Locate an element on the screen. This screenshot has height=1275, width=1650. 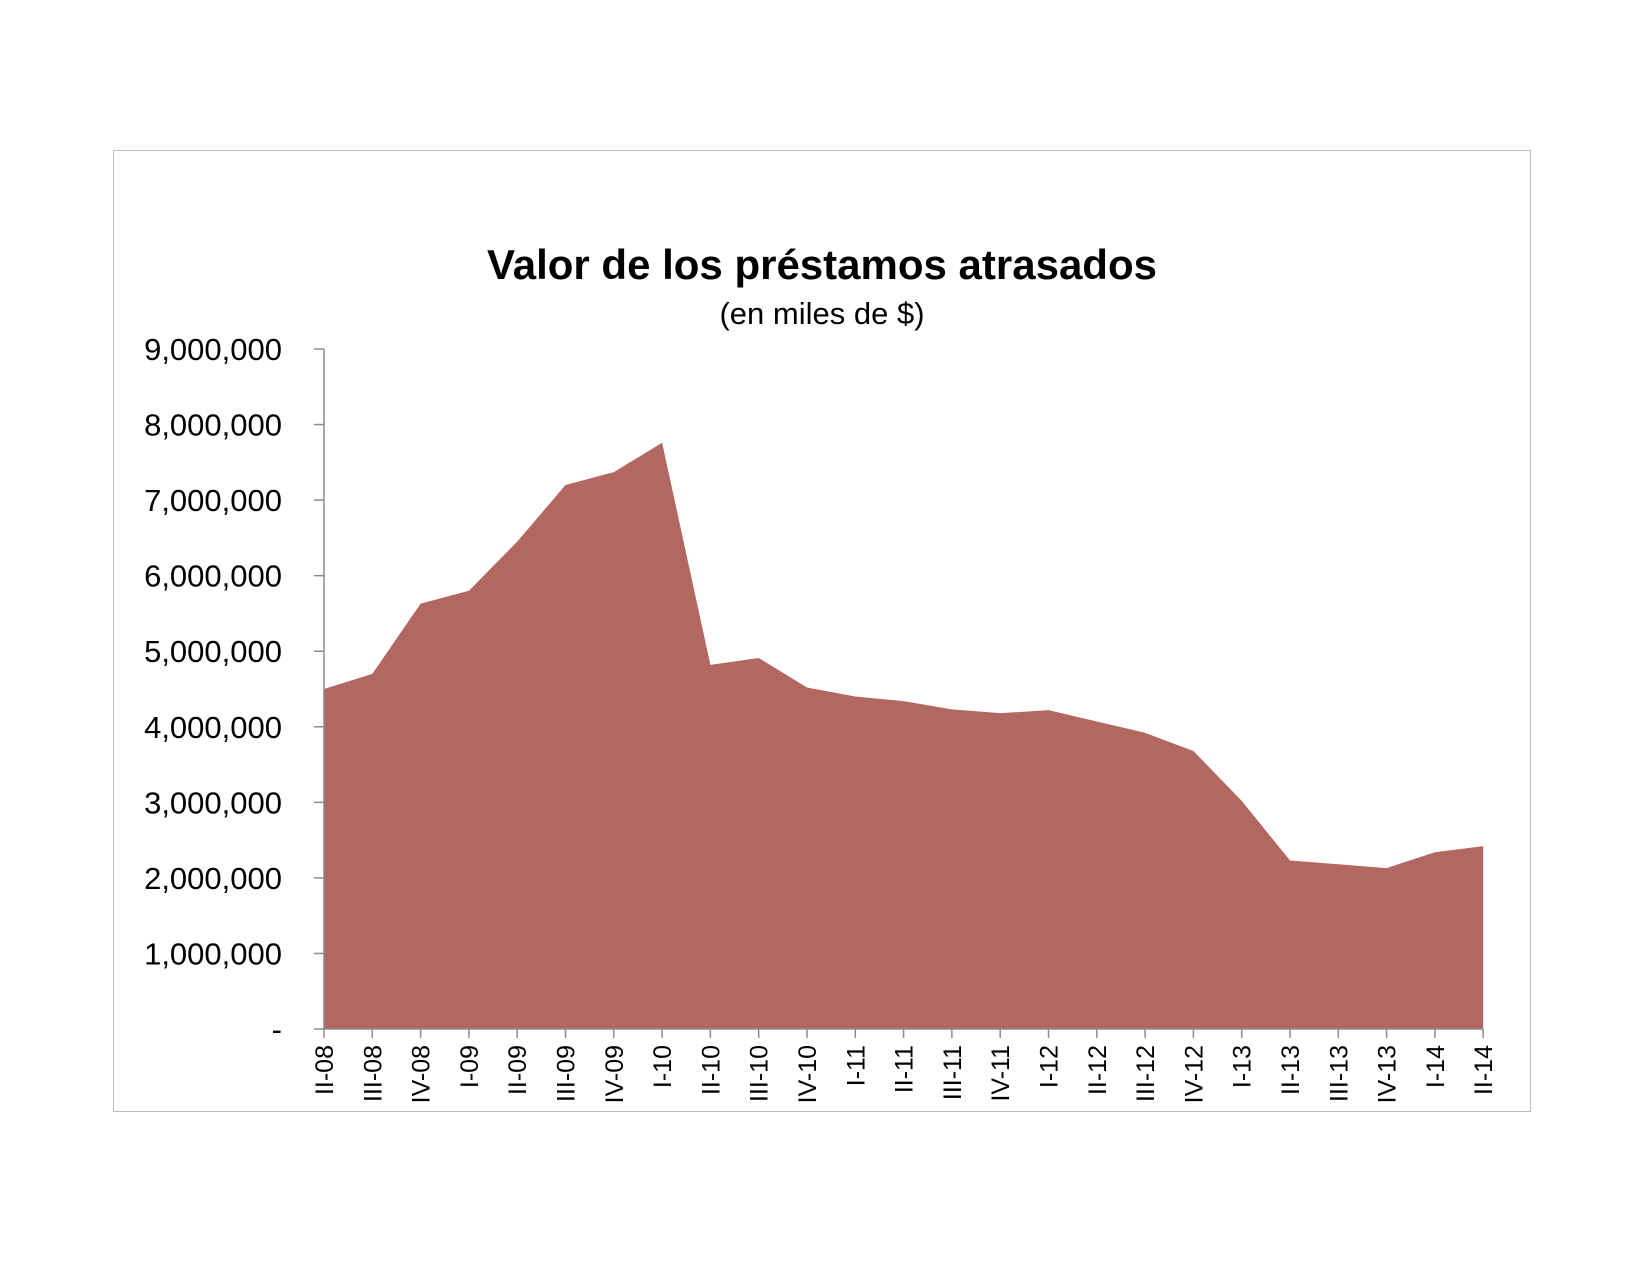
x-tick-label: II-09 is located at coordinates (518, 1070).